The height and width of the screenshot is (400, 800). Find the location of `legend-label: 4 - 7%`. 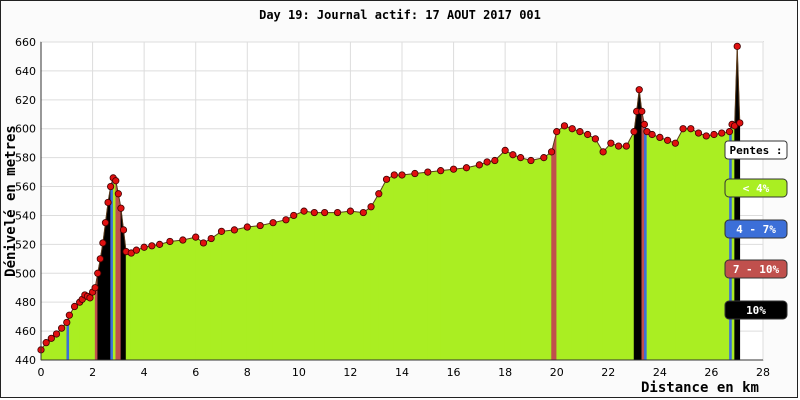

legend-label: 4 - 7% is located at coordinates (756, 229).